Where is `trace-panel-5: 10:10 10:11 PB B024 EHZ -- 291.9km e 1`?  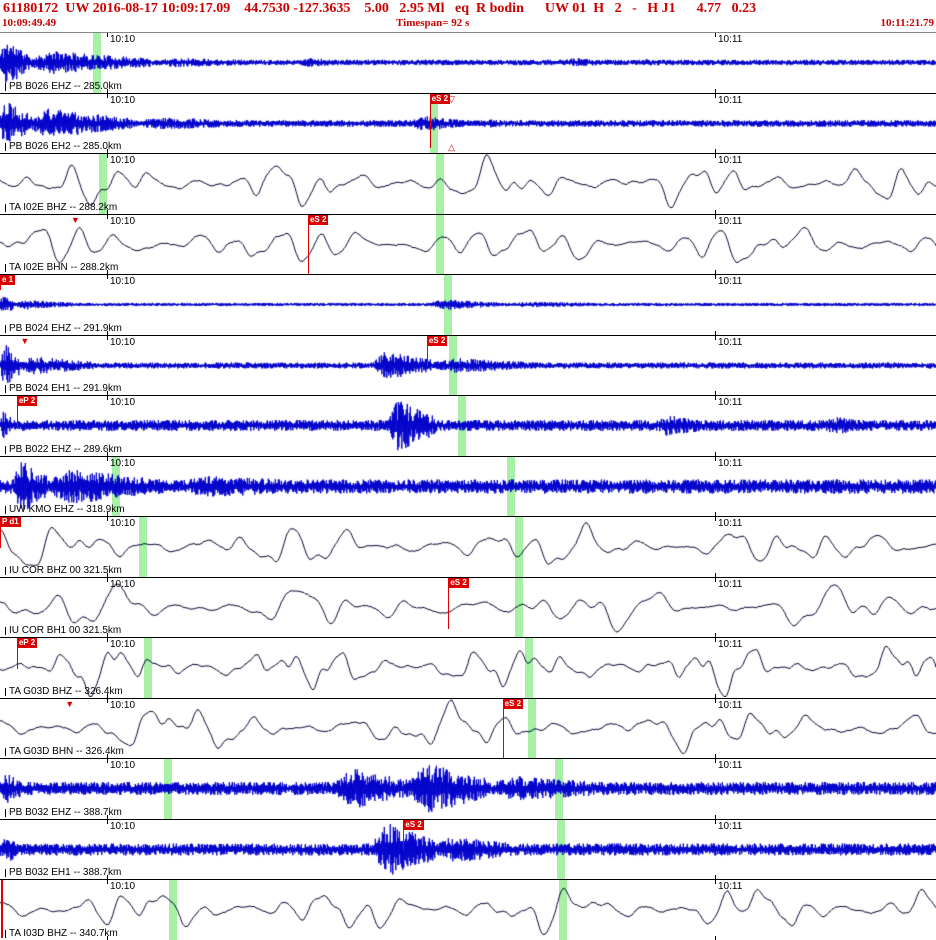
trace-panel-5: 10:10 10:11 PB B024 EHZ -- 291.9km e 1 is located at coordinates (468, 305).